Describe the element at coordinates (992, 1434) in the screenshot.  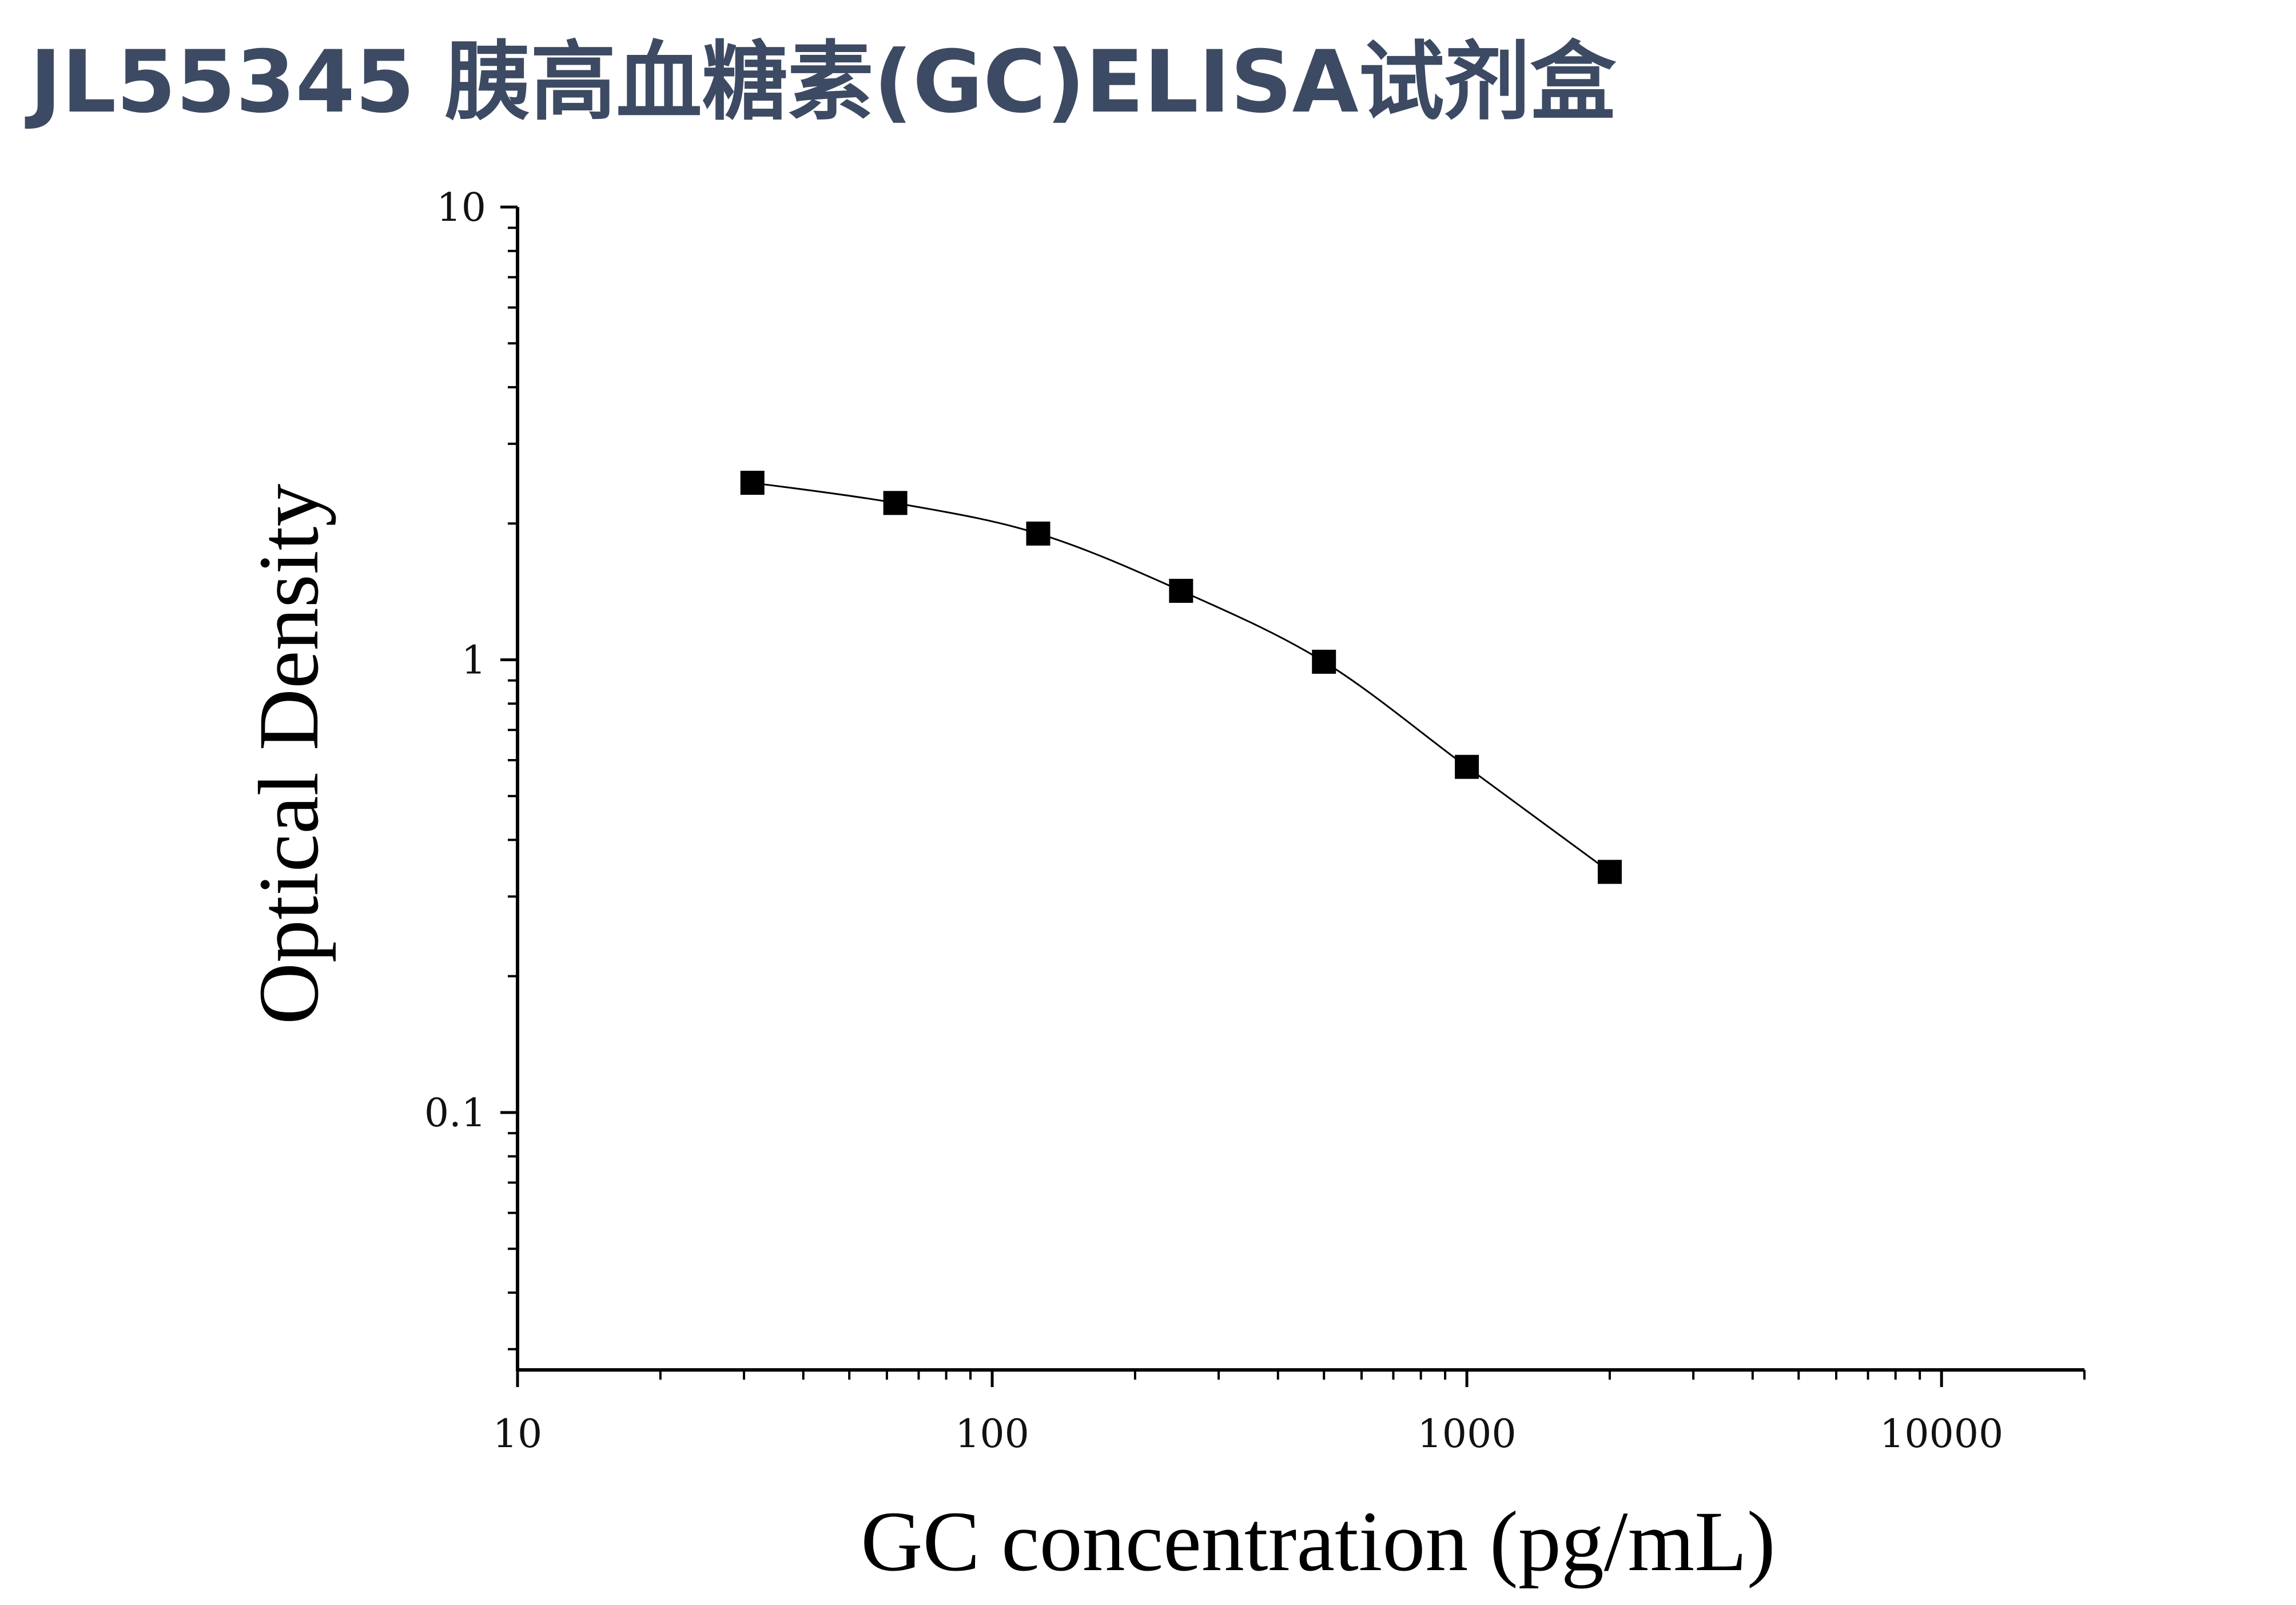
I see `x-tick-label: 100` at that location.